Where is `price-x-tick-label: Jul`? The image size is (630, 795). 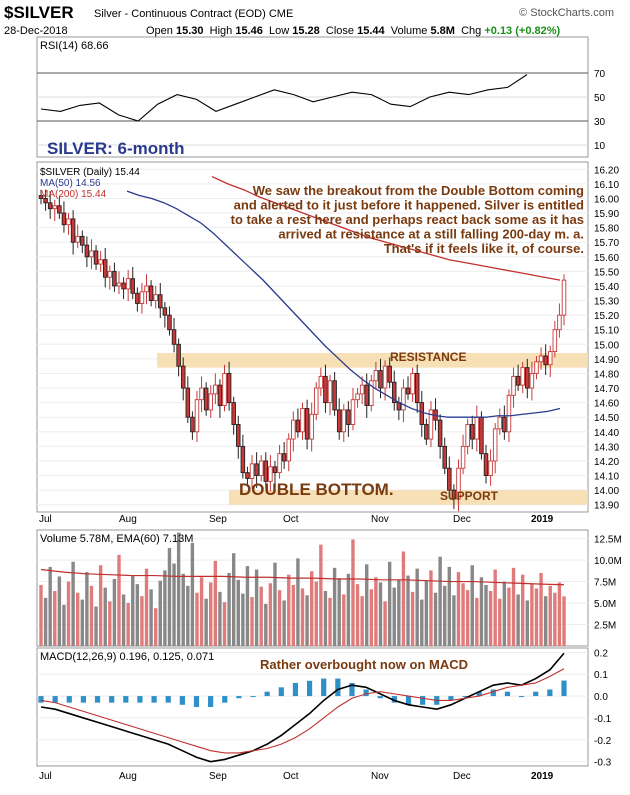 price-x-tick-label: Jul is located at coordinates (45, 519).